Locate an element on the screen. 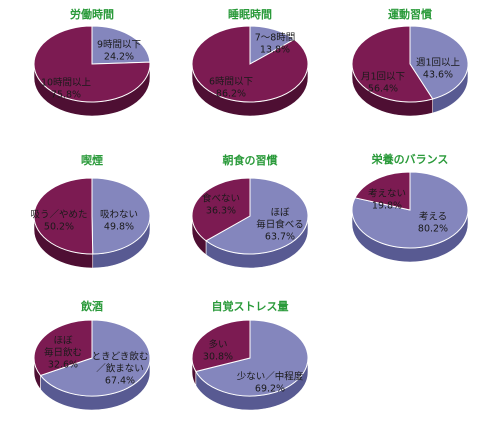  slice-label: 50.2% is located at coordinates (59, 227).